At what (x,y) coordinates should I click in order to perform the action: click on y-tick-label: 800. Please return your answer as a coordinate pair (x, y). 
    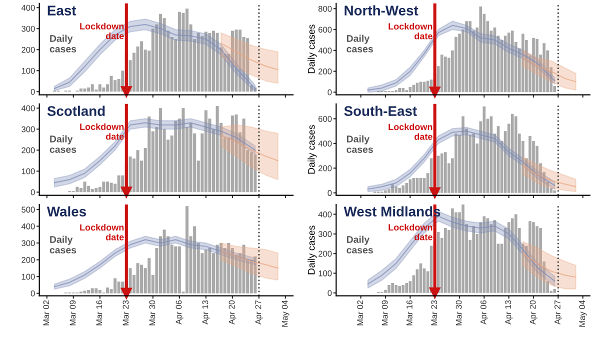
    Looking at the image, I should click on (325, 9).